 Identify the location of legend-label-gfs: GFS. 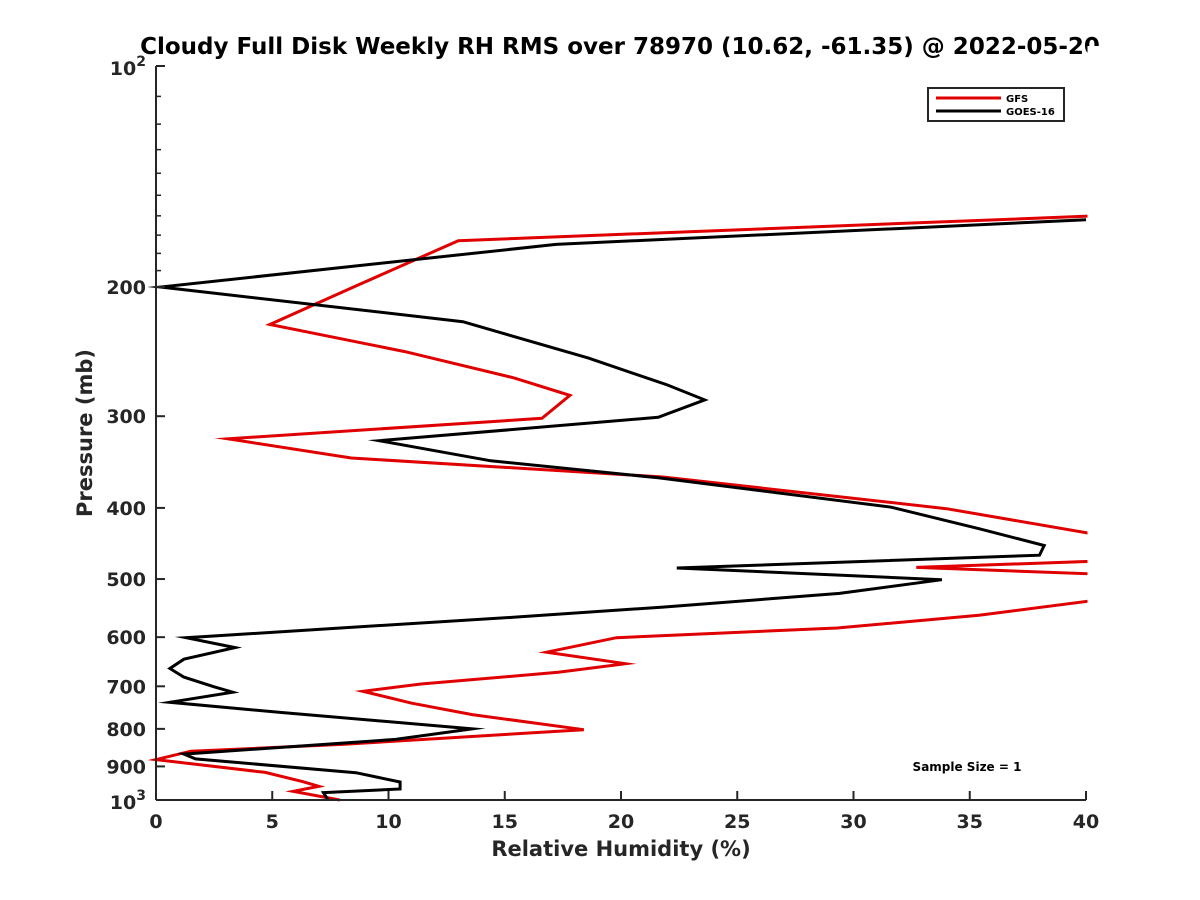
(1017, 99).